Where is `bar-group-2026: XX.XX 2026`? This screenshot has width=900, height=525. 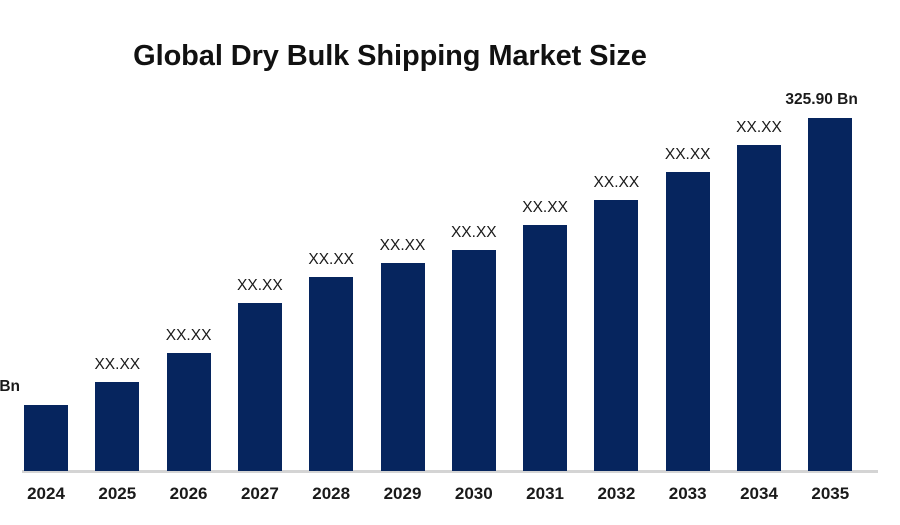 bar-group-2026: XX.XX 2026 is located at coordinates (188, 262).